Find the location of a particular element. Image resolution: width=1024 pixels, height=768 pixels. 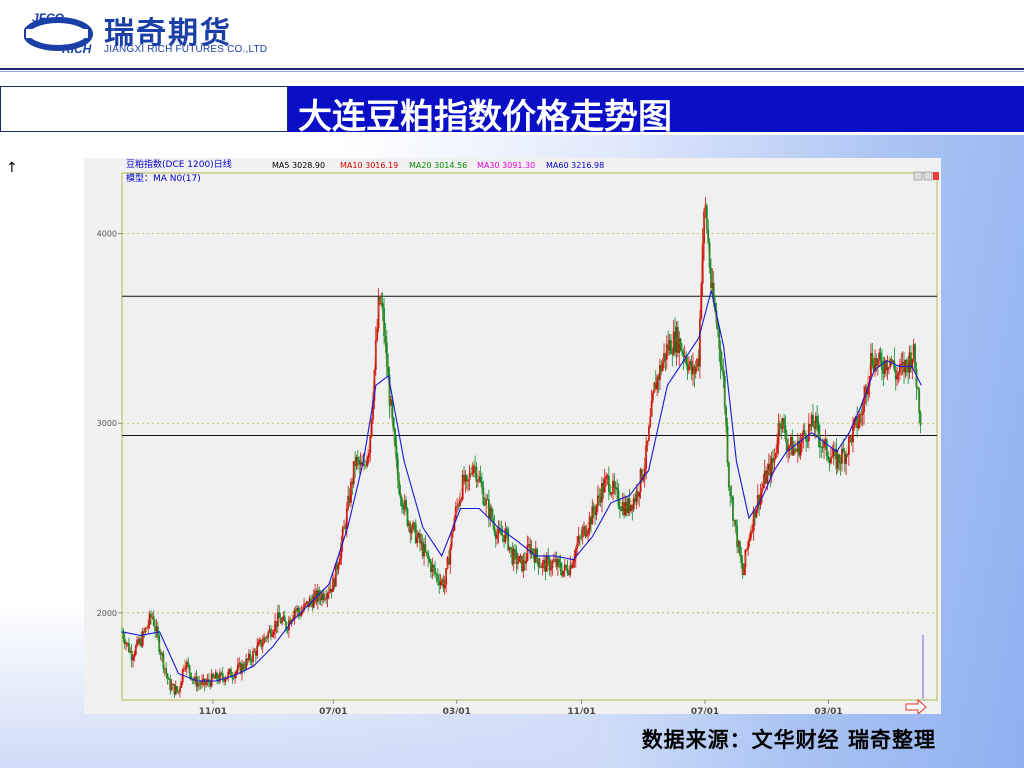

scroll-left-button is located at coordinates (918, 176).